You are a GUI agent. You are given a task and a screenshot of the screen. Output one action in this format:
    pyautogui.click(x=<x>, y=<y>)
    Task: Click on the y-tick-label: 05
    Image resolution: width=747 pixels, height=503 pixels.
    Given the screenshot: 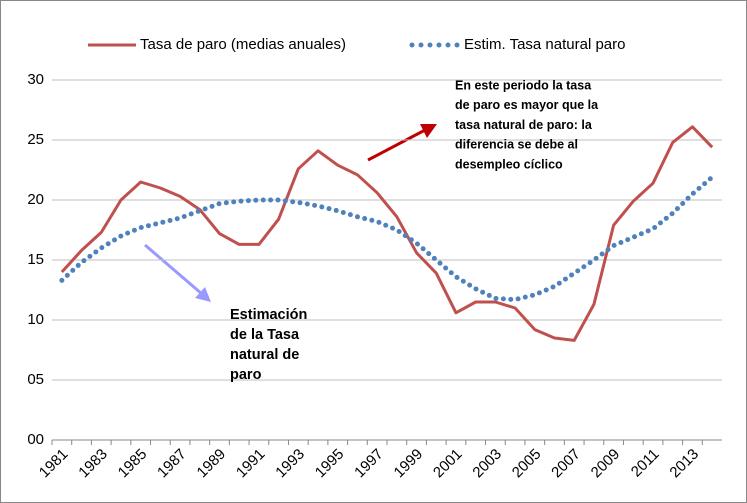 What is the action you would take?
    pyautogui.click(x=35, y=379)
    